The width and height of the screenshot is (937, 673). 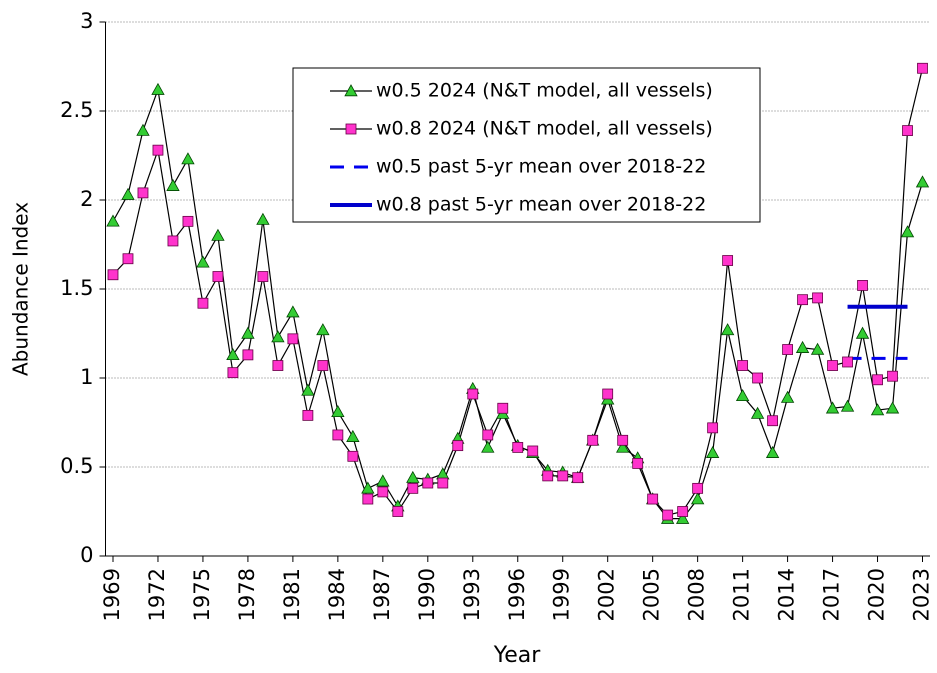 What do you see at coordinates (607, 594) in the screenshot?
I see `x-tick-label: 2002` at bounding box center [607, 594].